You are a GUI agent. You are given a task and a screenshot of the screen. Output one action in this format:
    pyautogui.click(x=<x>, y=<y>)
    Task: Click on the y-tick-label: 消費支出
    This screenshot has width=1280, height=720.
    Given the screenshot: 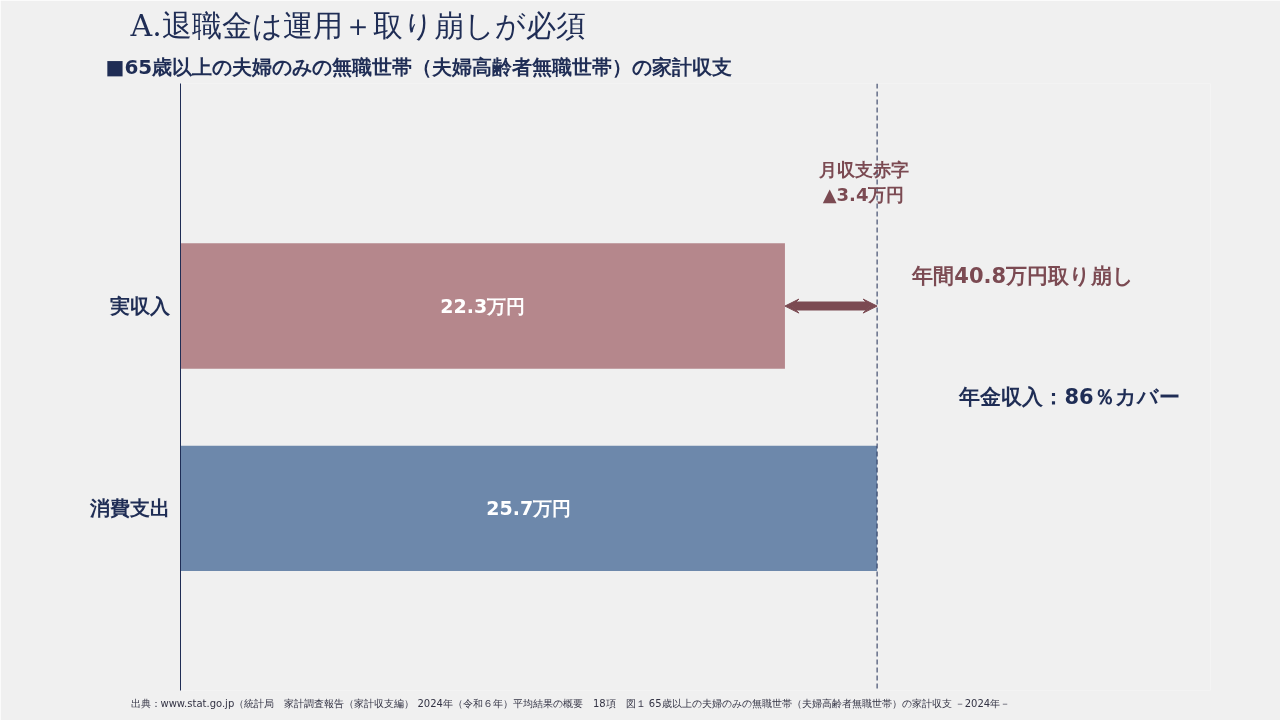 What is the action you would take?
    pyautogui.click(x=129, y=508)
    